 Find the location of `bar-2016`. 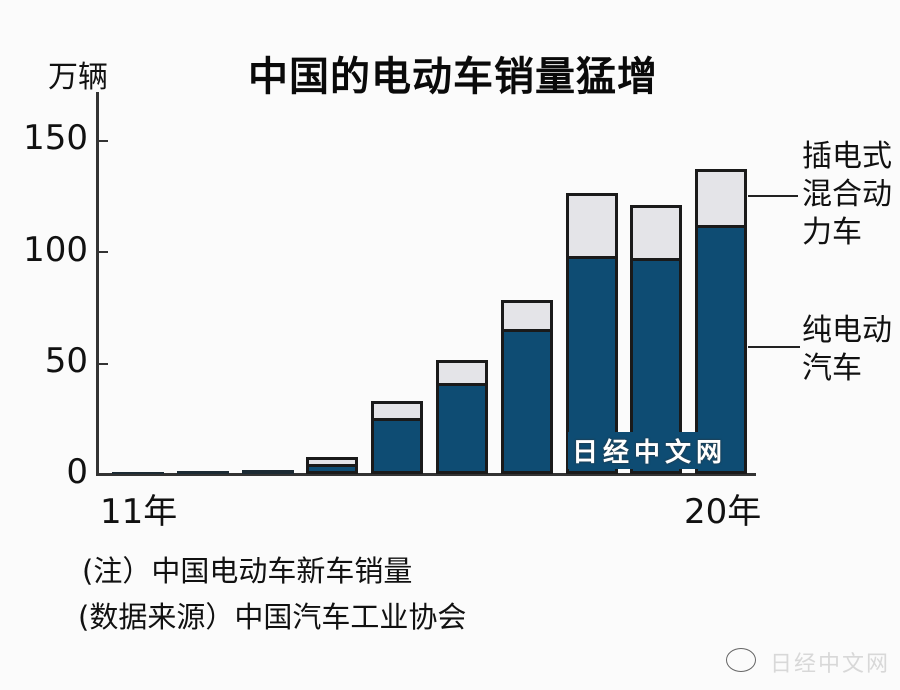

bar-2016 is located at coordinates (462, 417).